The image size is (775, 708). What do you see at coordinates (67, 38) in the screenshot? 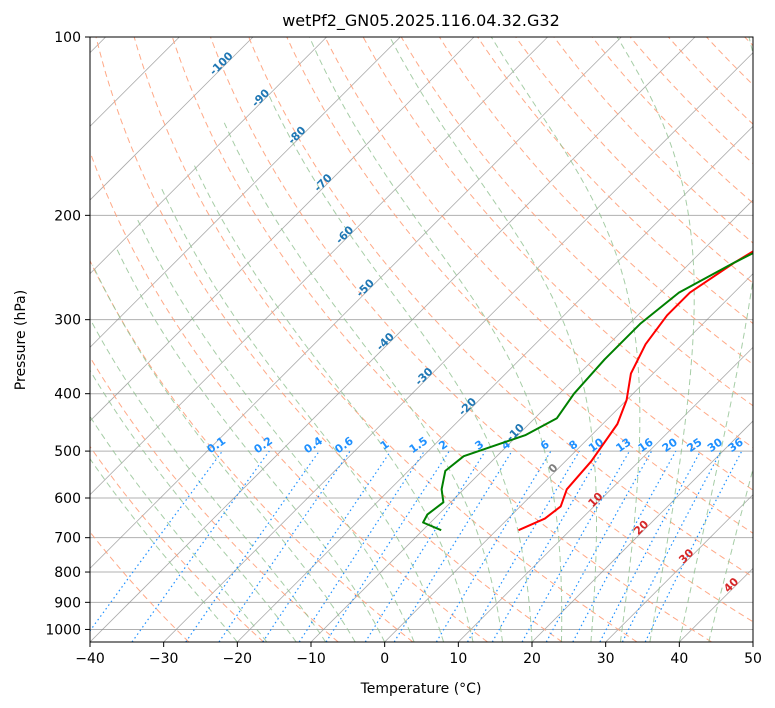
I see `y-tick-label: 100` at bounding box center [67, 38].